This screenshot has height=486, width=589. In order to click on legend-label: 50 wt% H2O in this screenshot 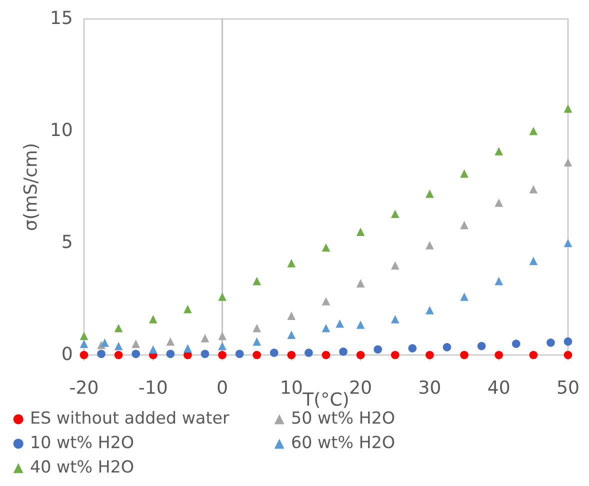, I will do `click(343, 417)`.